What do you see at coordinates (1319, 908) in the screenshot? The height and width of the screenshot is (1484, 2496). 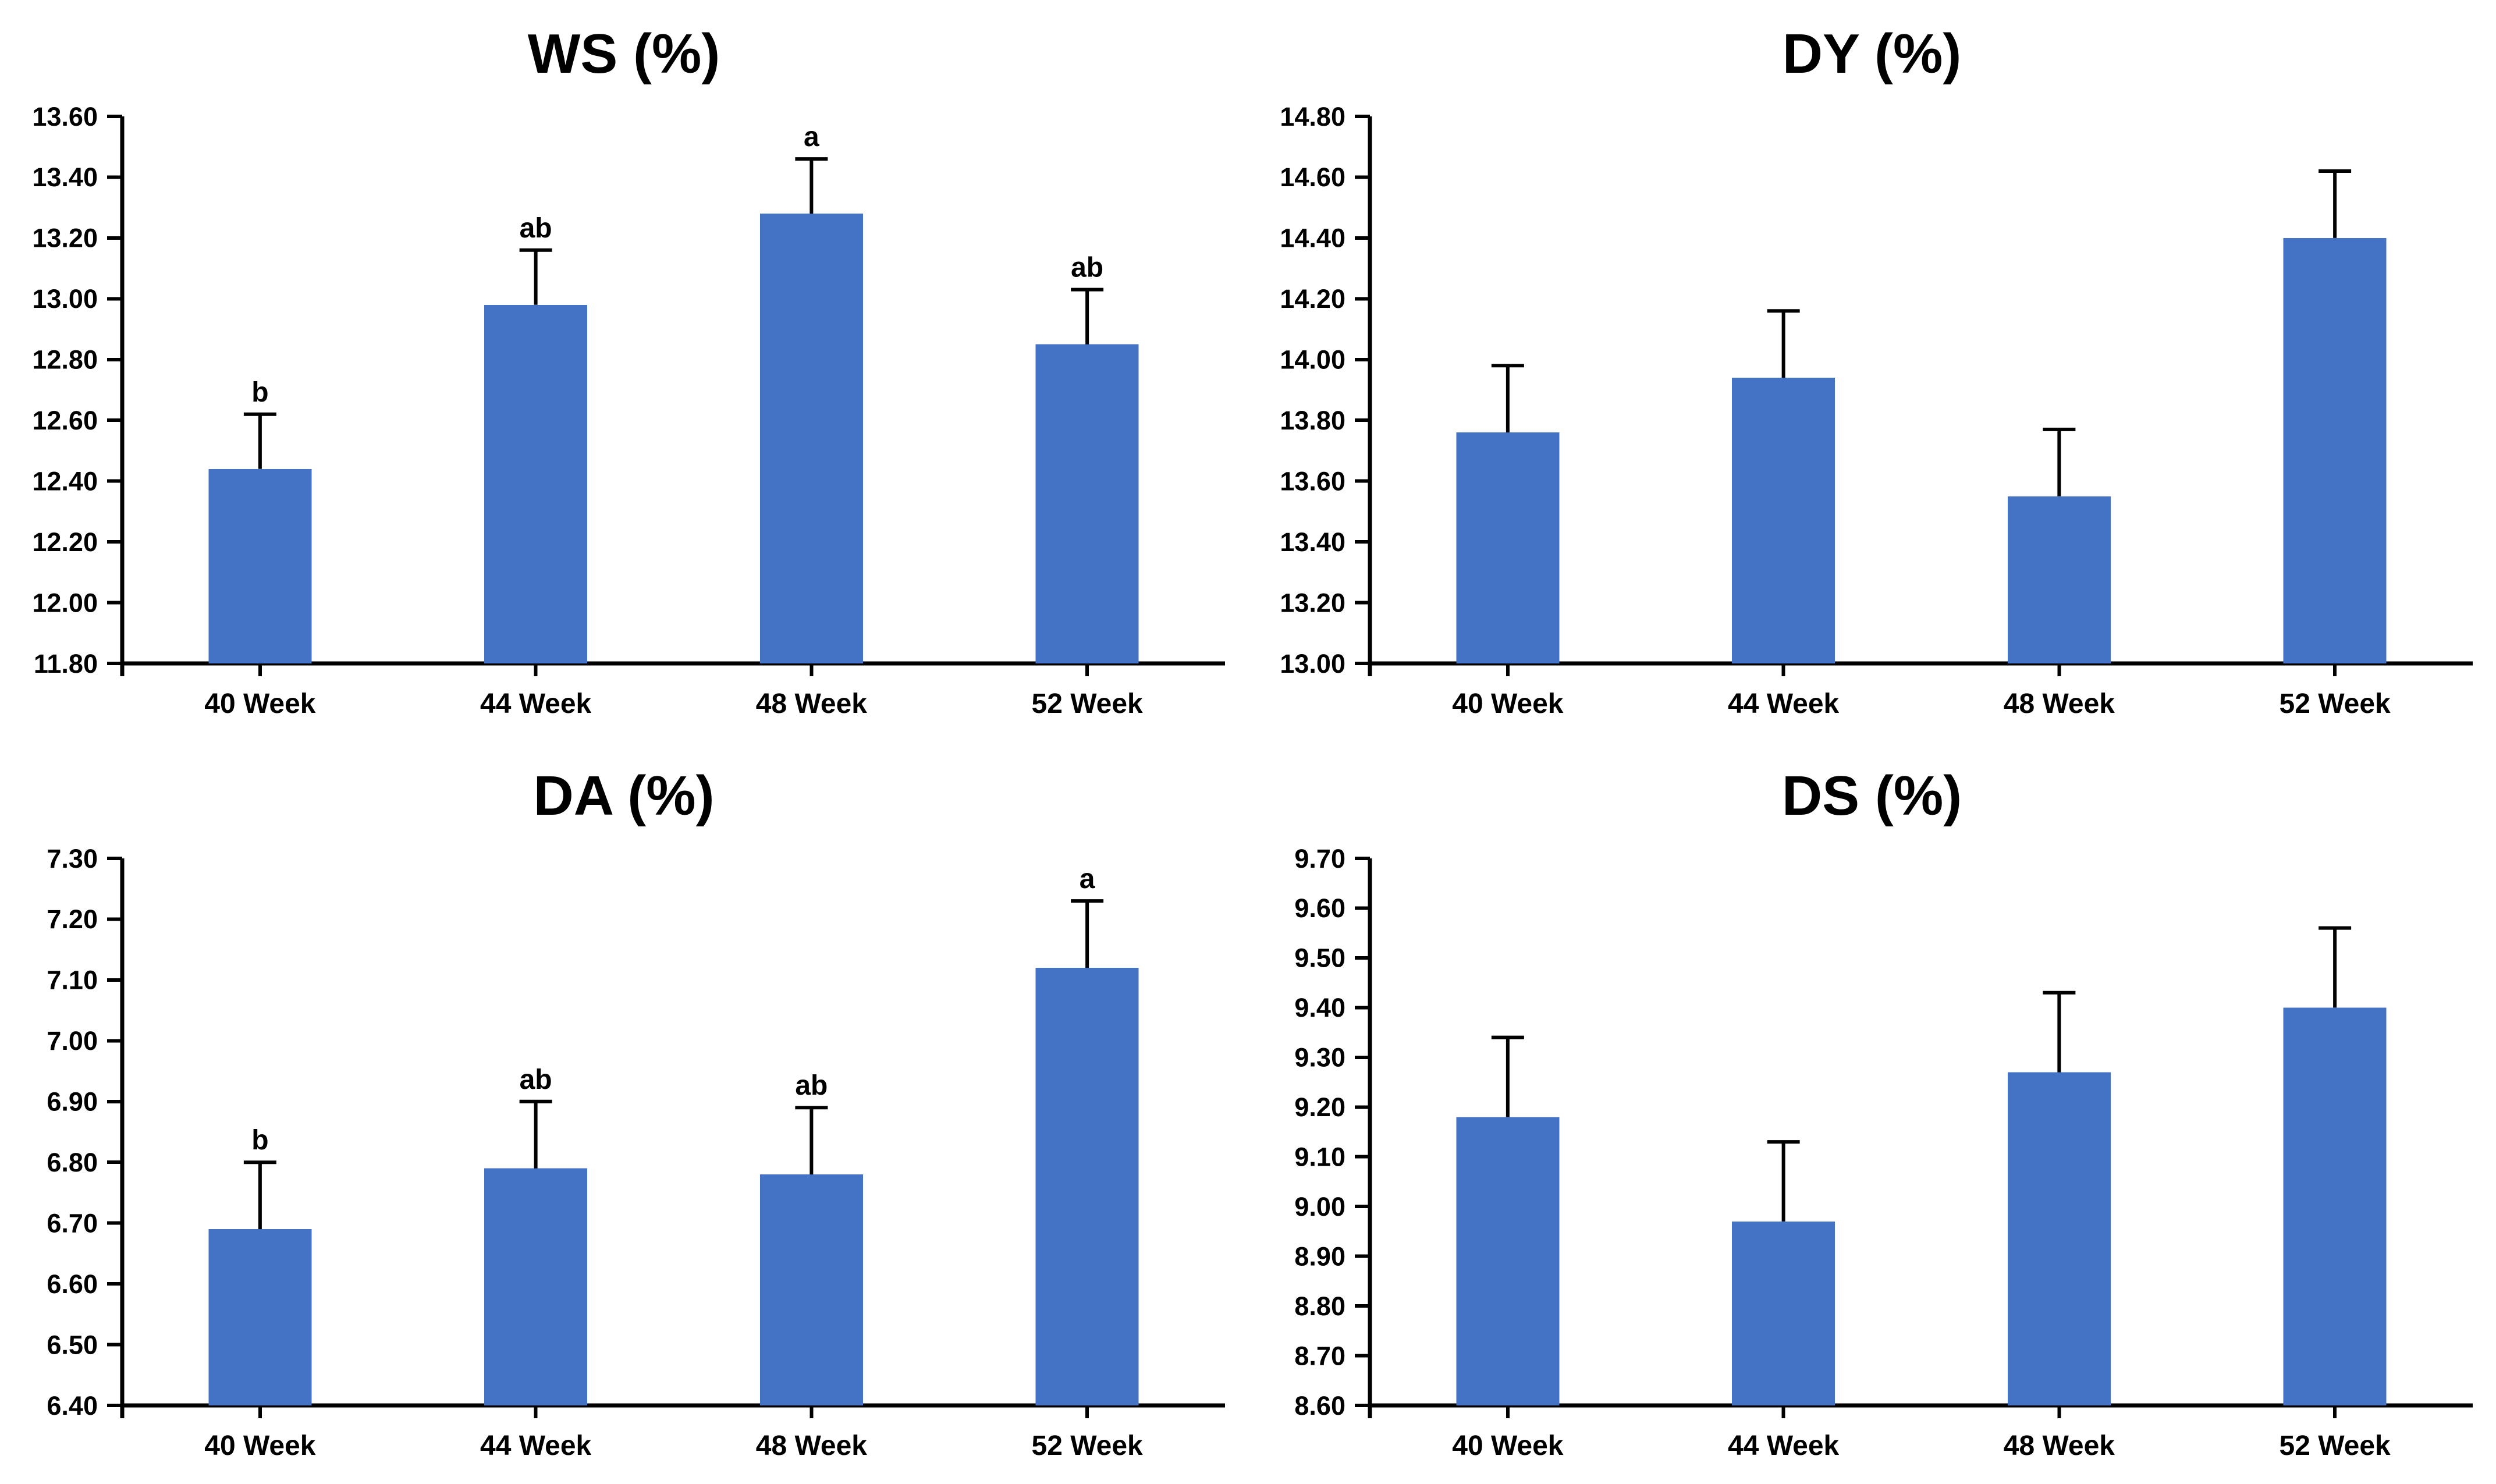 I see `y-tick-label: 9.60` at bounding box center [1319, 908].